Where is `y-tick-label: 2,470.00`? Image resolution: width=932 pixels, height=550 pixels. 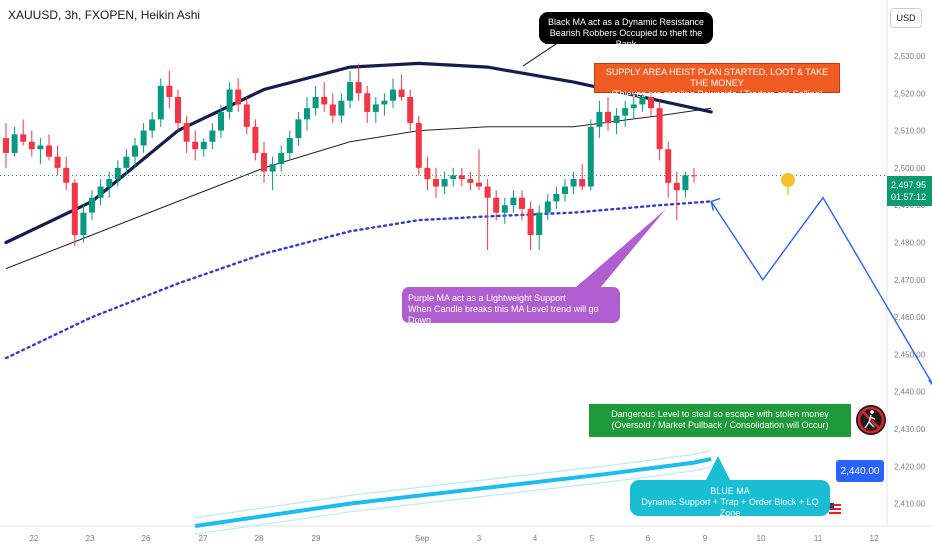
y-tick-label: 2,470.00 is located at coordinates (910, 280).